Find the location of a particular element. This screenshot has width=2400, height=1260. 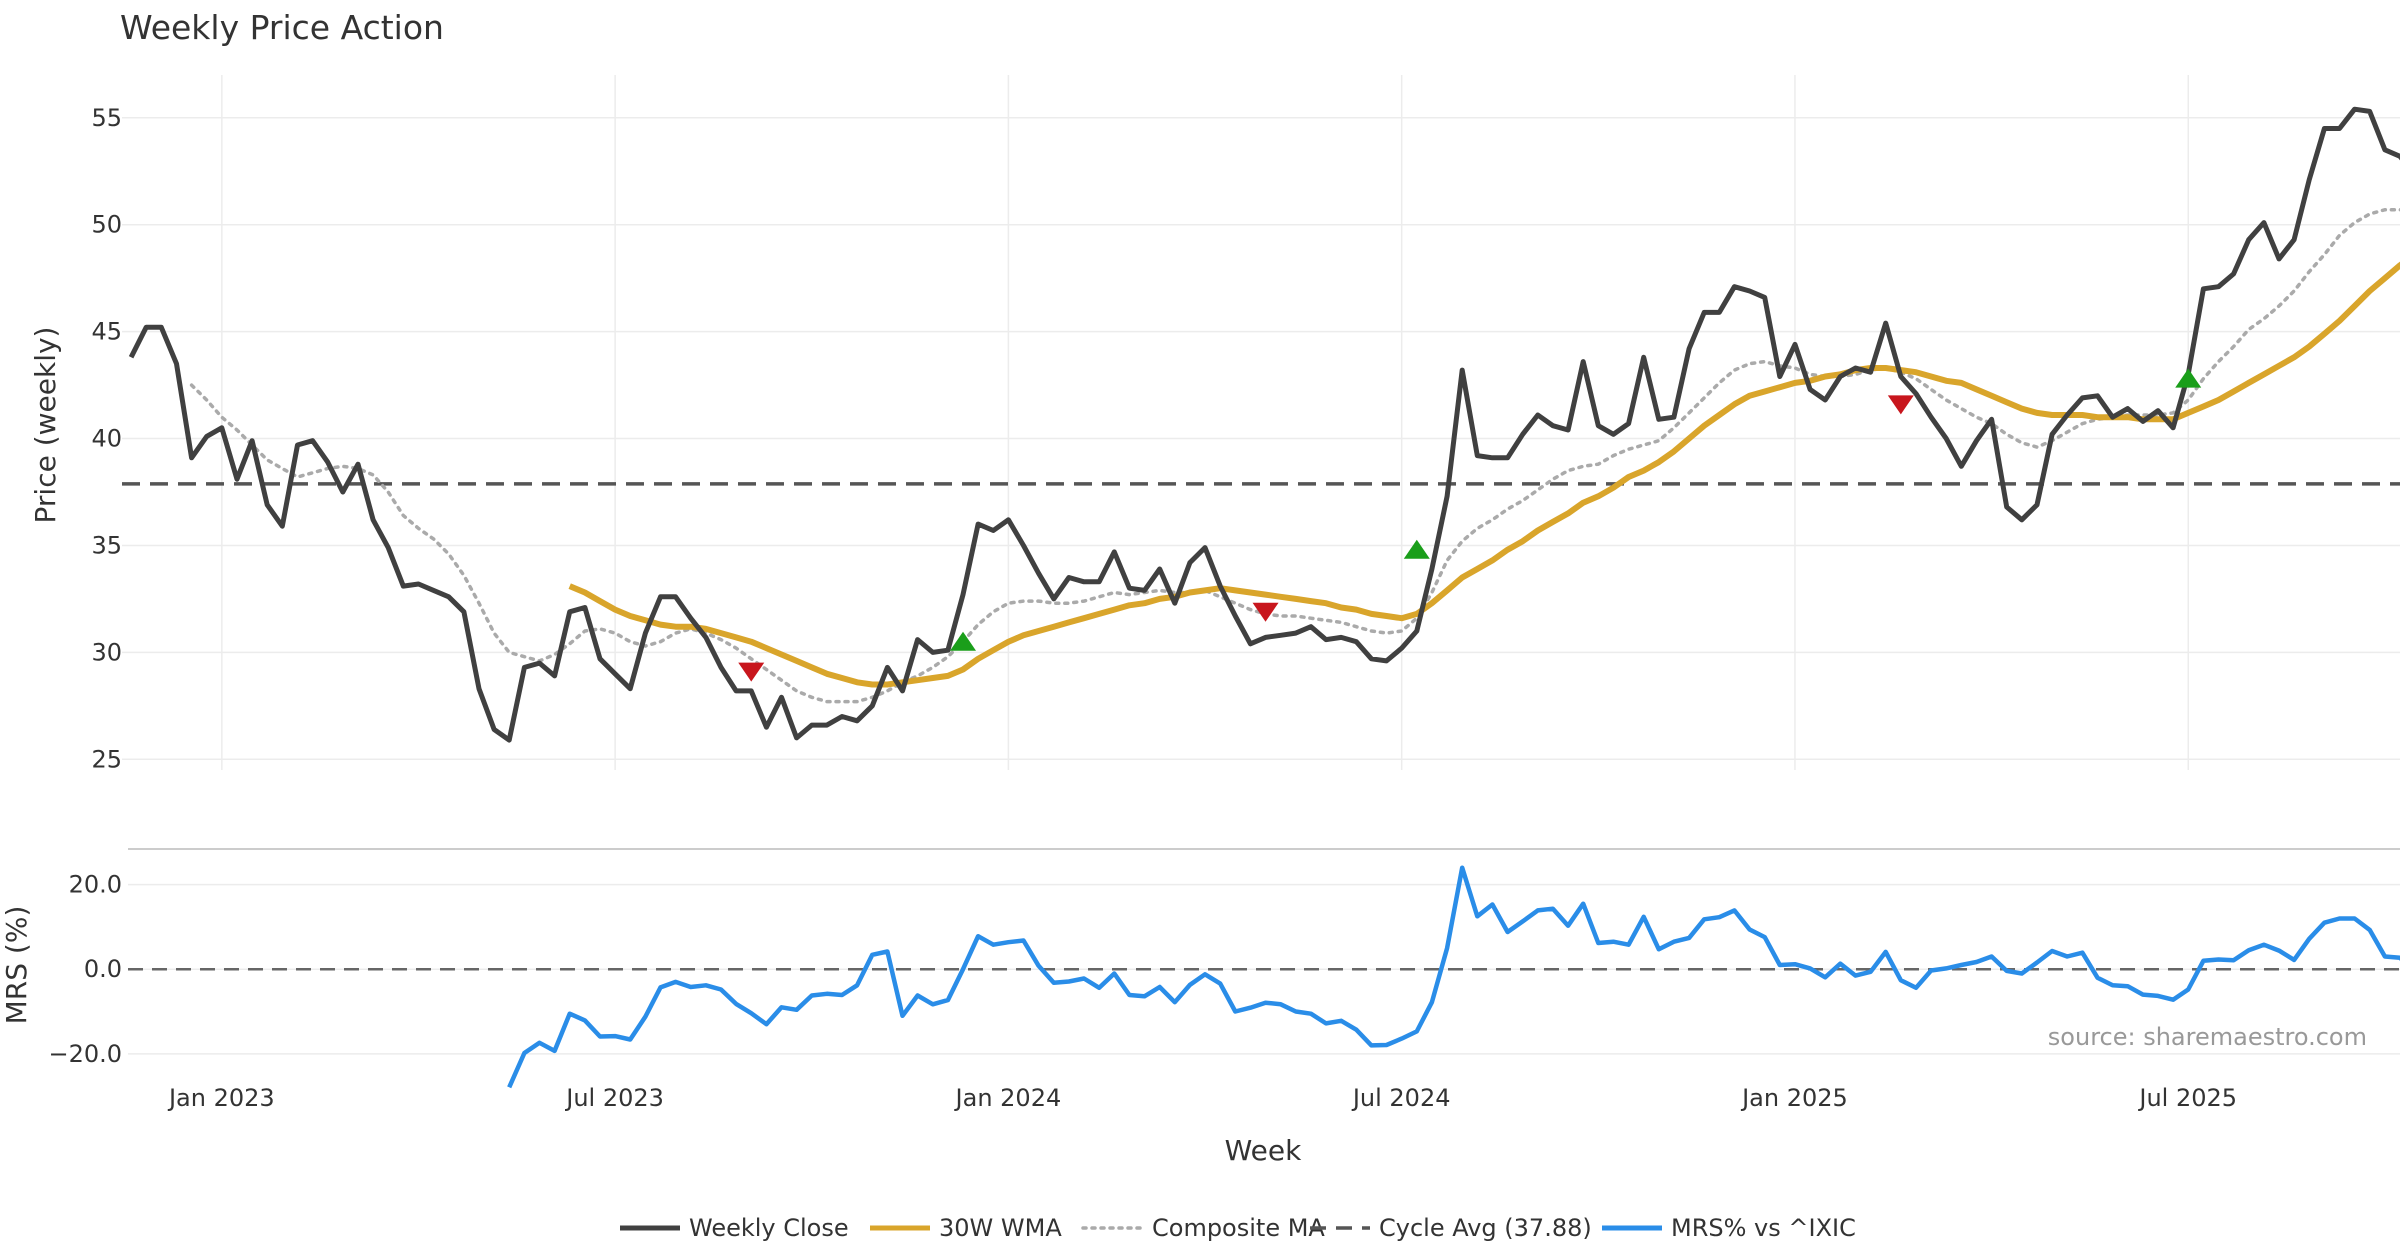

mrs-y-tick: −20.0 is located at coordinates (85, 1054).